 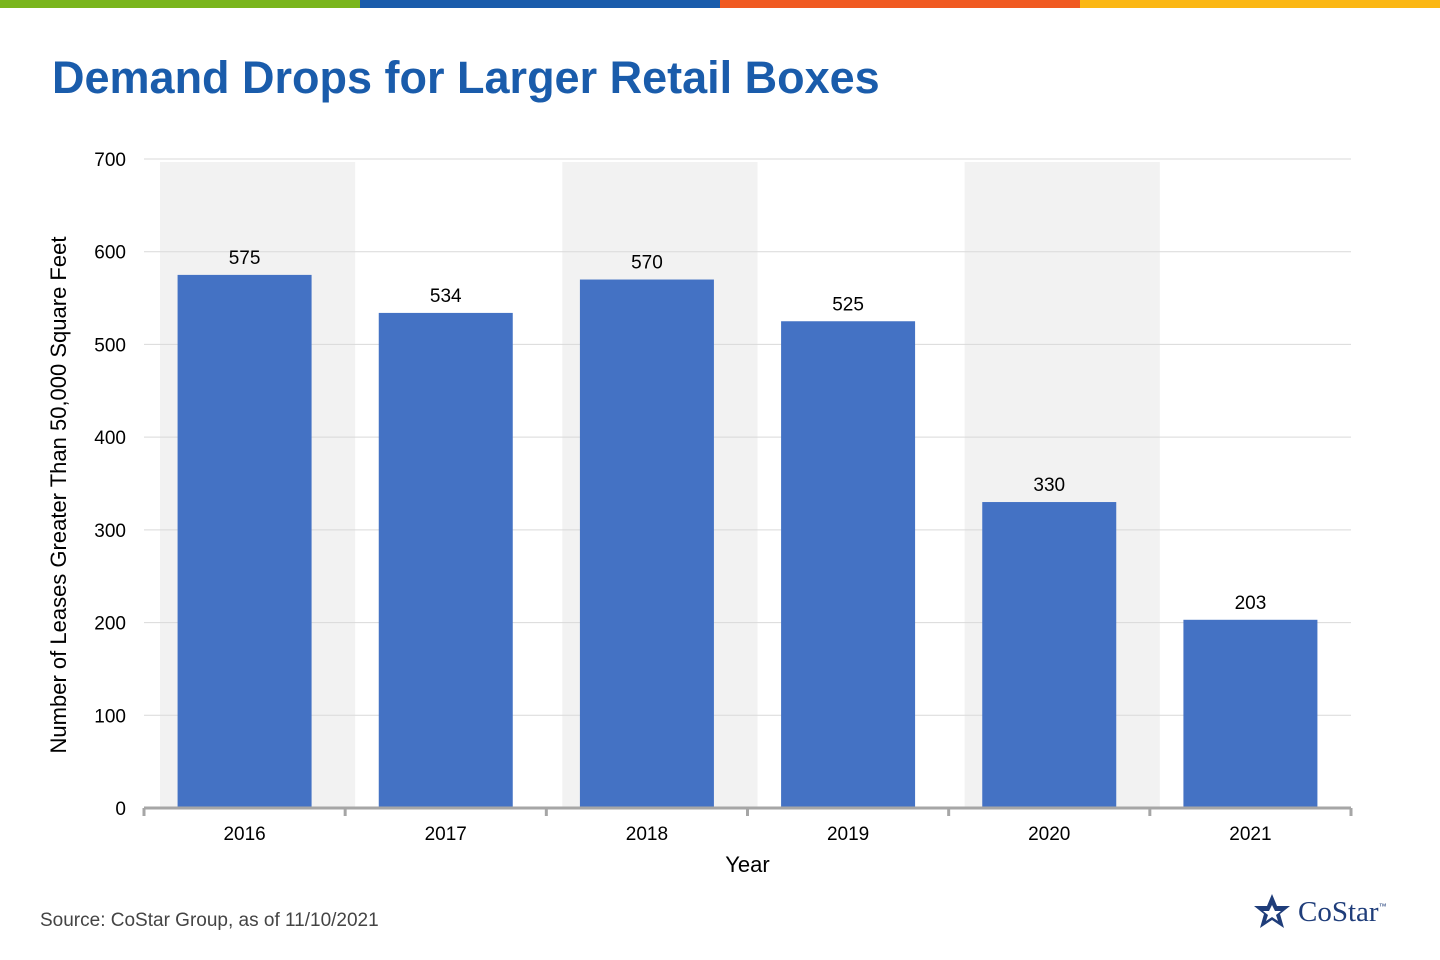 I want to click on y-tick-label-700: 700, so click(x=110, y=160).